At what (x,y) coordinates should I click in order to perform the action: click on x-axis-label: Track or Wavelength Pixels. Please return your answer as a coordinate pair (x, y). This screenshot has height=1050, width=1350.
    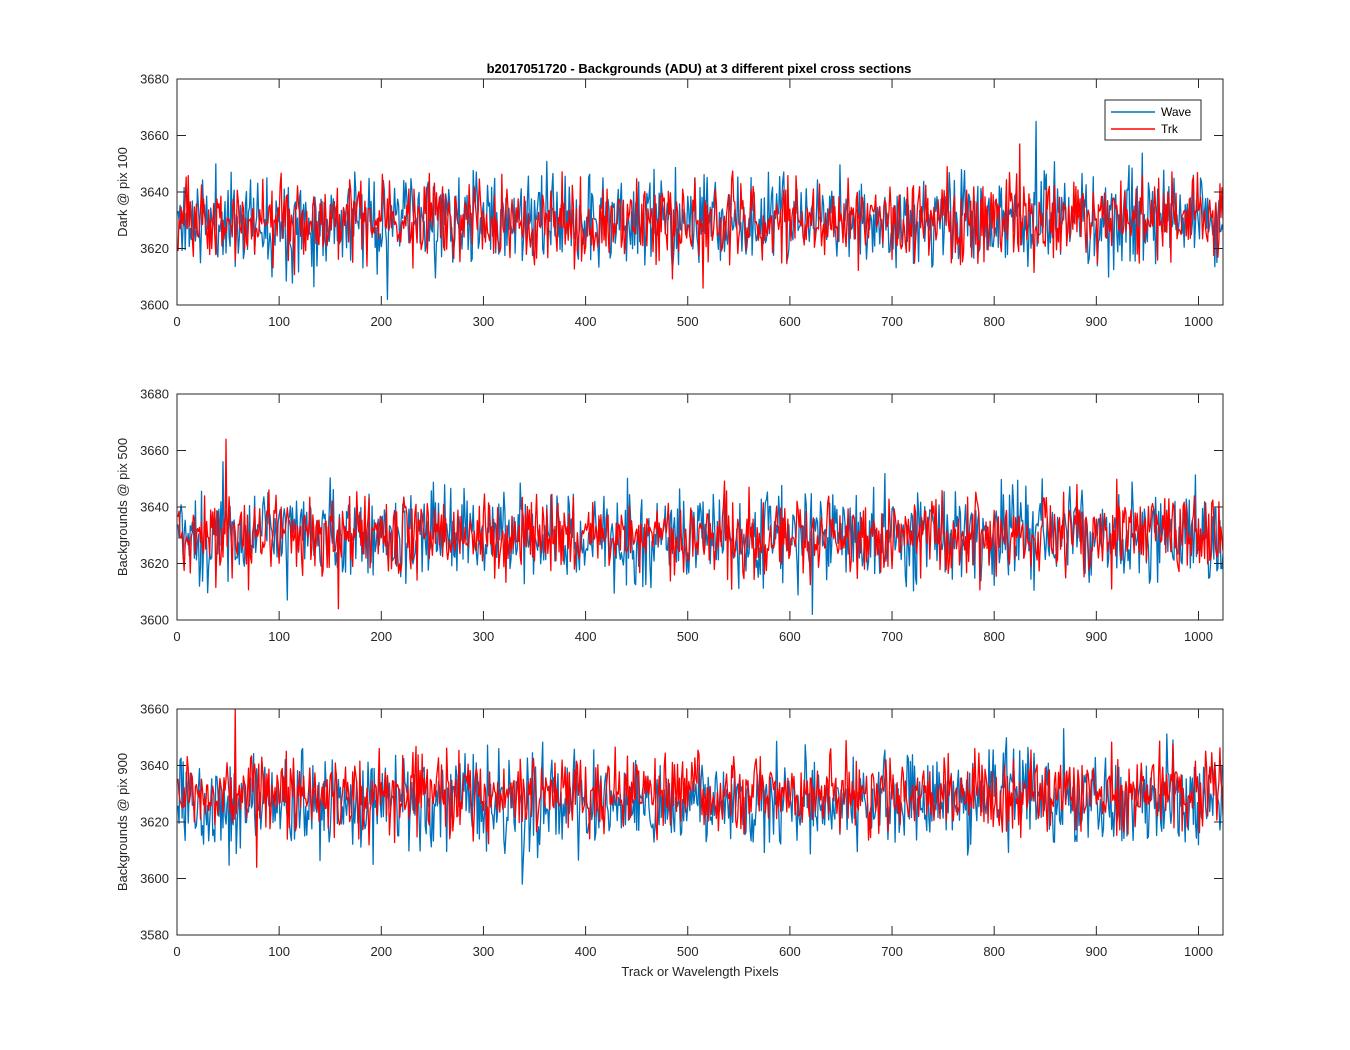
    Looking at the image, I should click on (700, 971).